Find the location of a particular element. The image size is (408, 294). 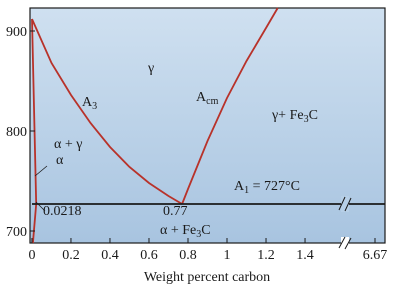

annotation-part: 1 is located at coordinates (246, 190).